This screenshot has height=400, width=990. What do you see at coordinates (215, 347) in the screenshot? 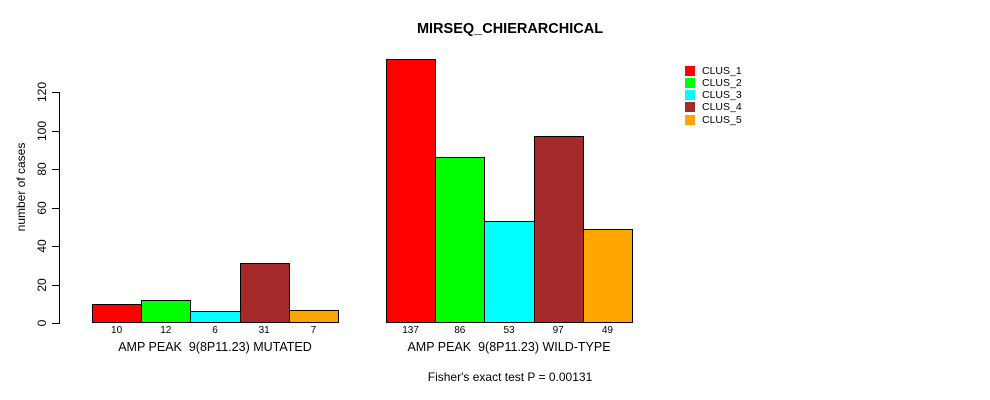
I see `group-label: AMP PEAK 9(8P11.23) MUTATED` at bounding box center [215, 347].